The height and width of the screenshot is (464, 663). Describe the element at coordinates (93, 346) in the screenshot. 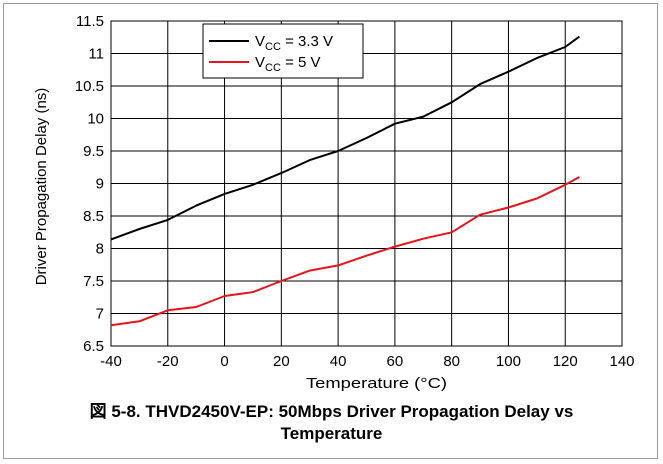

I see `y-tick-label: 6.5` at that location.